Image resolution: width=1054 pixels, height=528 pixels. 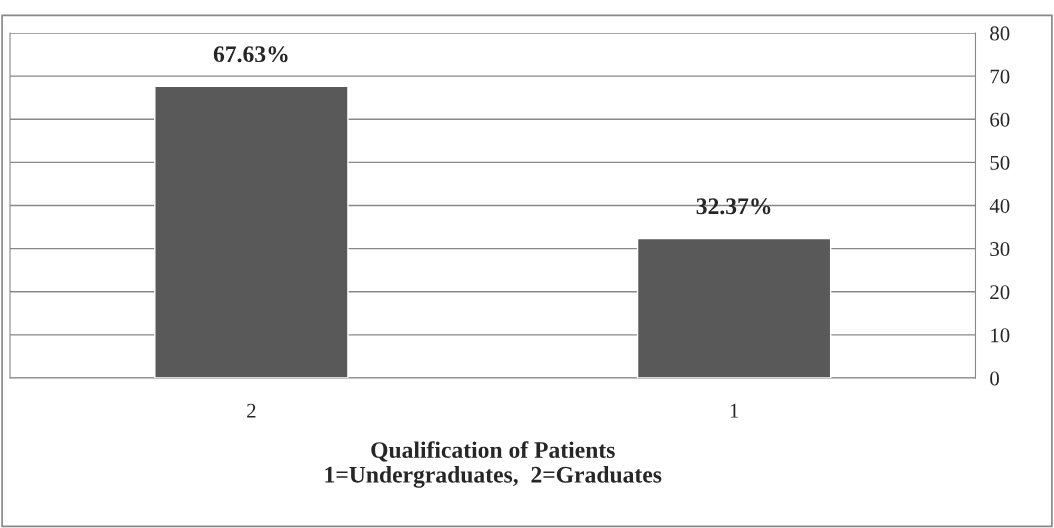 I want to click on x-tick-label: 2, so click(x=251, y=410).